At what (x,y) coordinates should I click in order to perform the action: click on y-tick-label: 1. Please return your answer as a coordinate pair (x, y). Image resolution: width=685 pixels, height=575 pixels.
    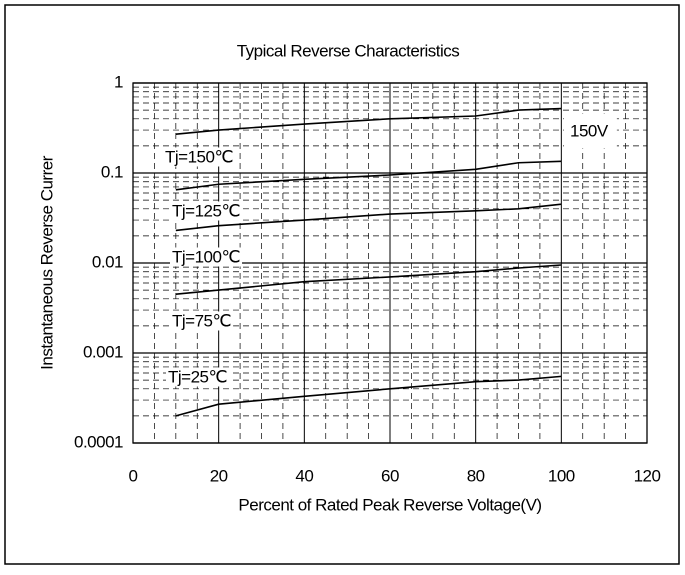
    Looking at the image, I should click on (118, 81).